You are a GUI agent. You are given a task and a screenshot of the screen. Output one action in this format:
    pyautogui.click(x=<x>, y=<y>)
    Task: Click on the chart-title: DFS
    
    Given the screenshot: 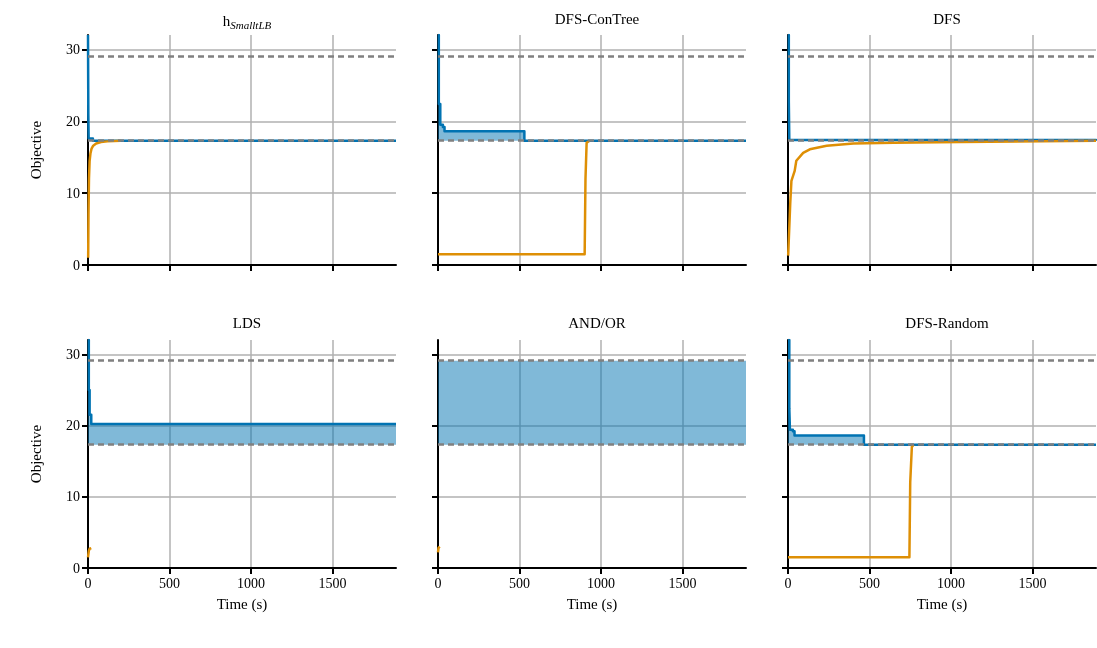 What is the action you would take?
    pyautogui.click(x=947, y=18)
    